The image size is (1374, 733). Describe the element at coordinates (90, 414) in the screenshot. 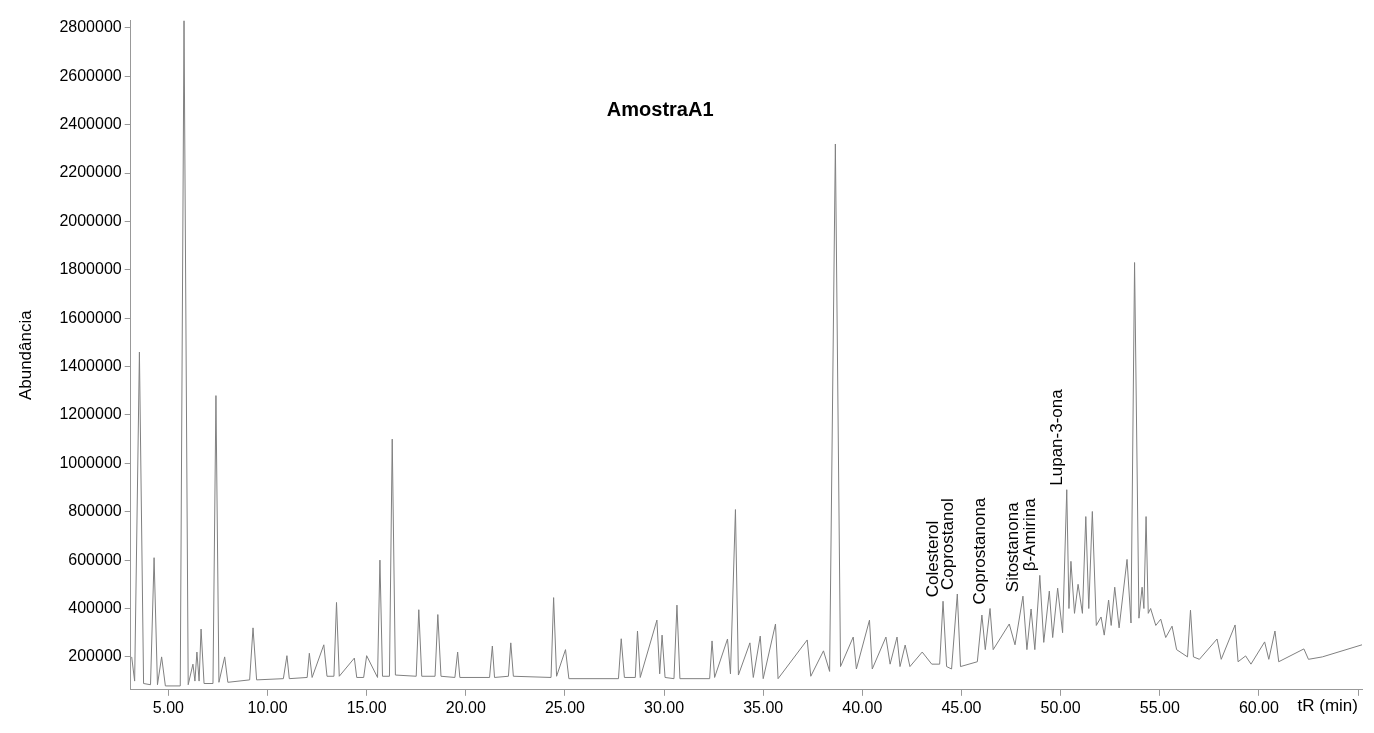

I see `y-tick-label: 1200000` at that location.